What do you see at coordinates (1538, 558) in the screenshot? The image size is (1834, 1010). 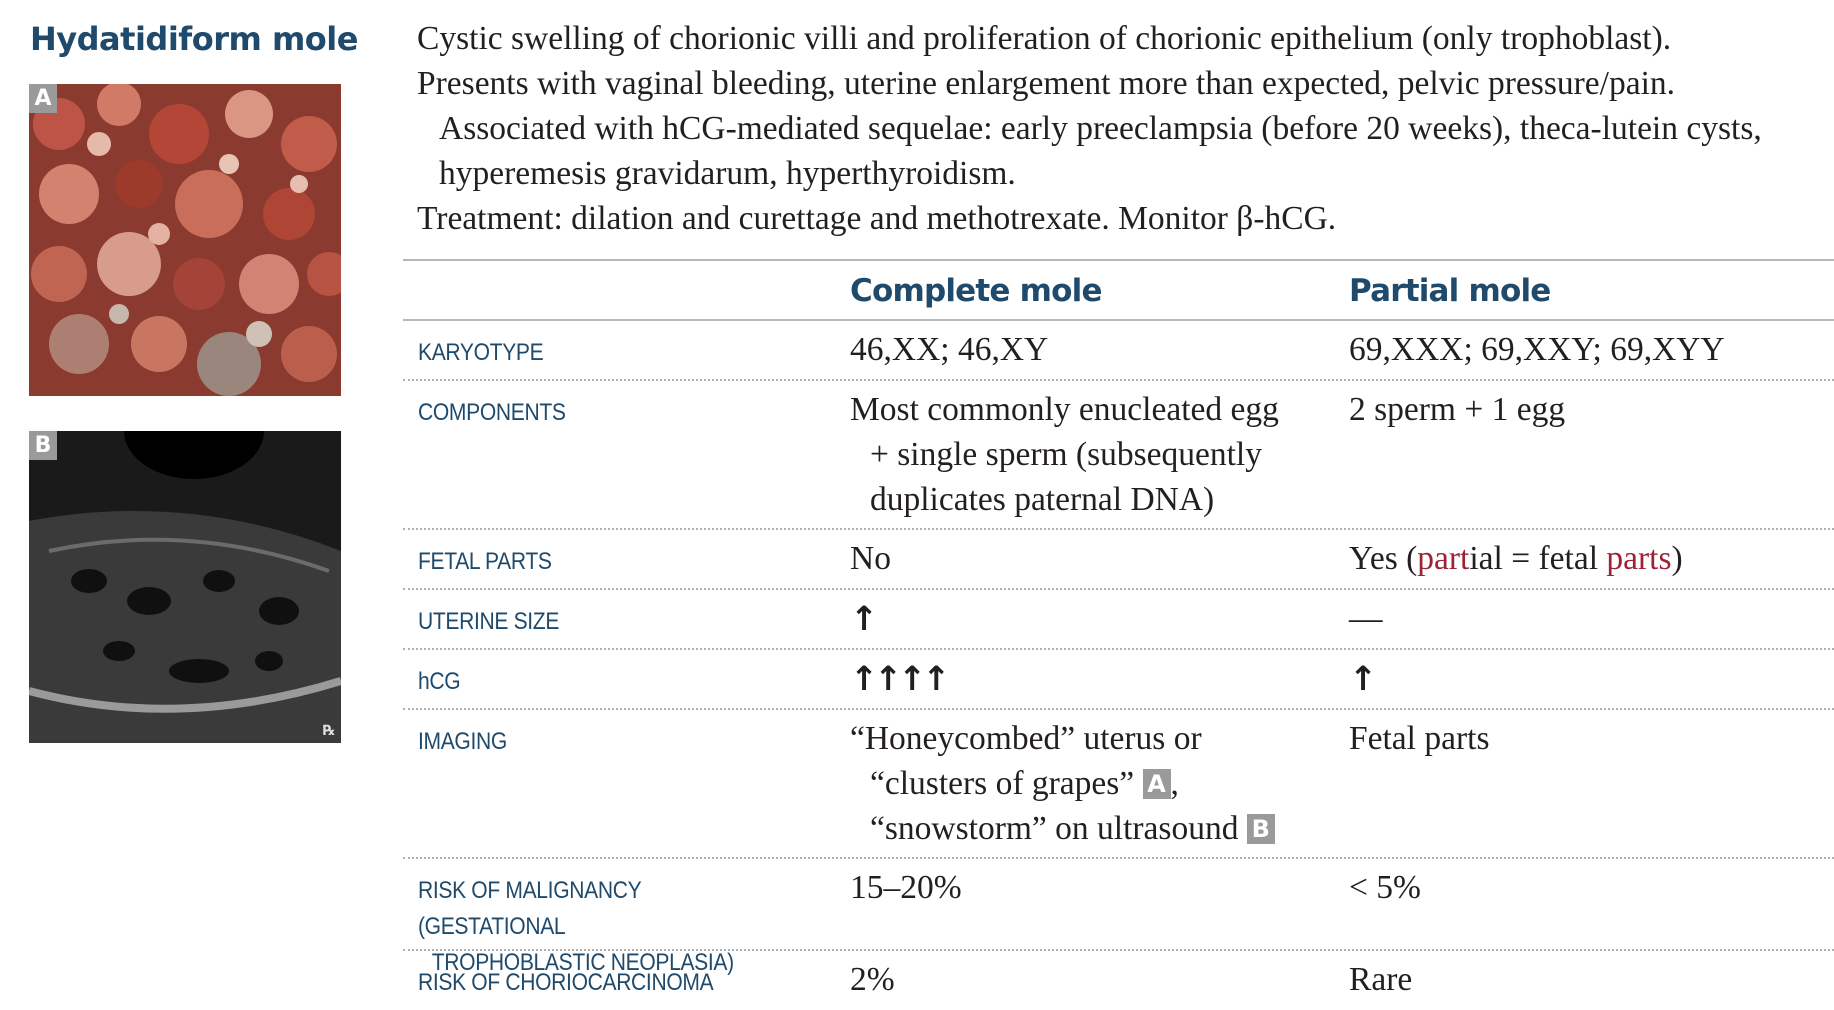 I see `text-part: ial = fetal` at bounding box center [1538, 558].